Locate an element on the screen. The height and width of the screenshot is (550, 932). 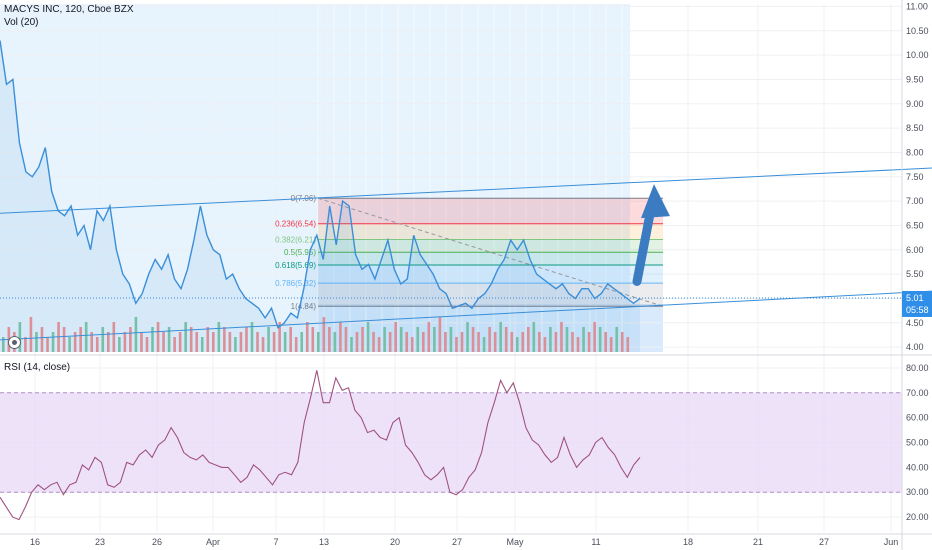
rsi-legend: RSI (14, close) is located at coordinates (37, 367).